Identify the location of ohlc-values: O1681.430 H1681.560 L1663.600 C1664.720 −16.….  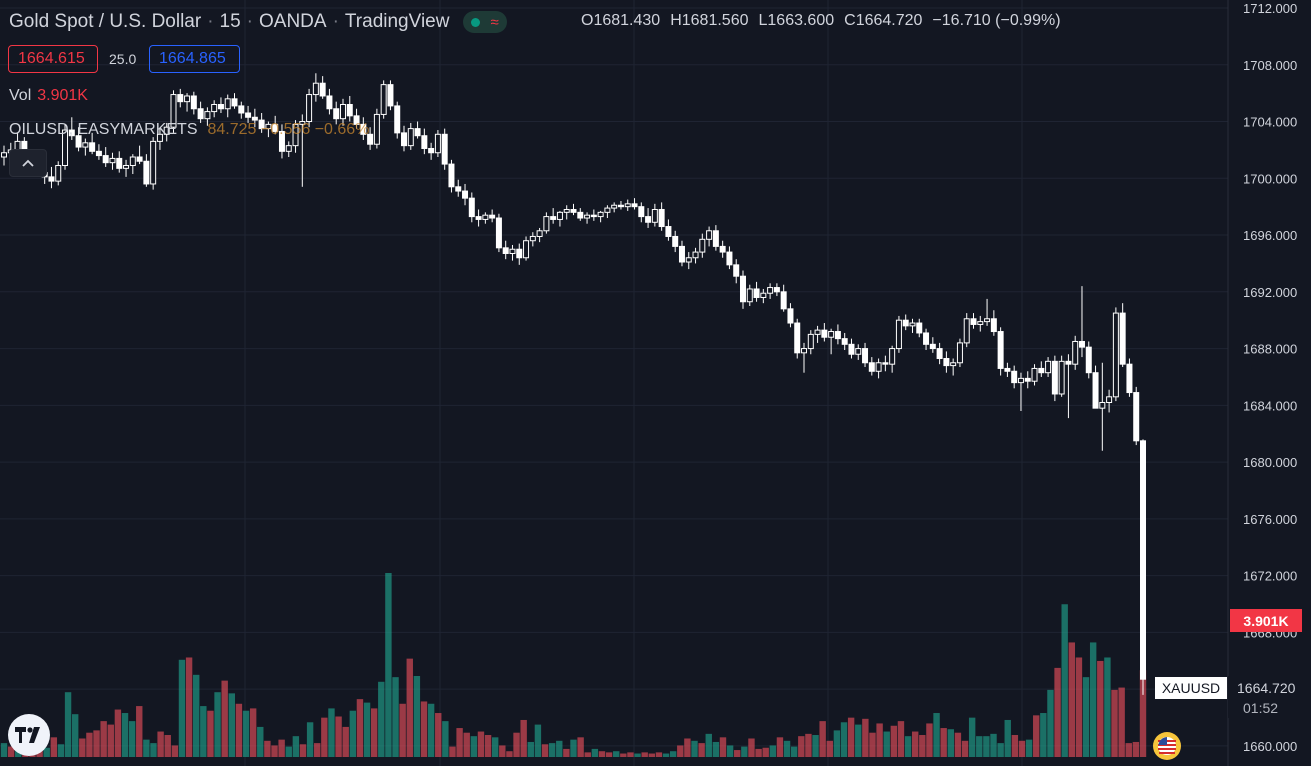
(821, 21).